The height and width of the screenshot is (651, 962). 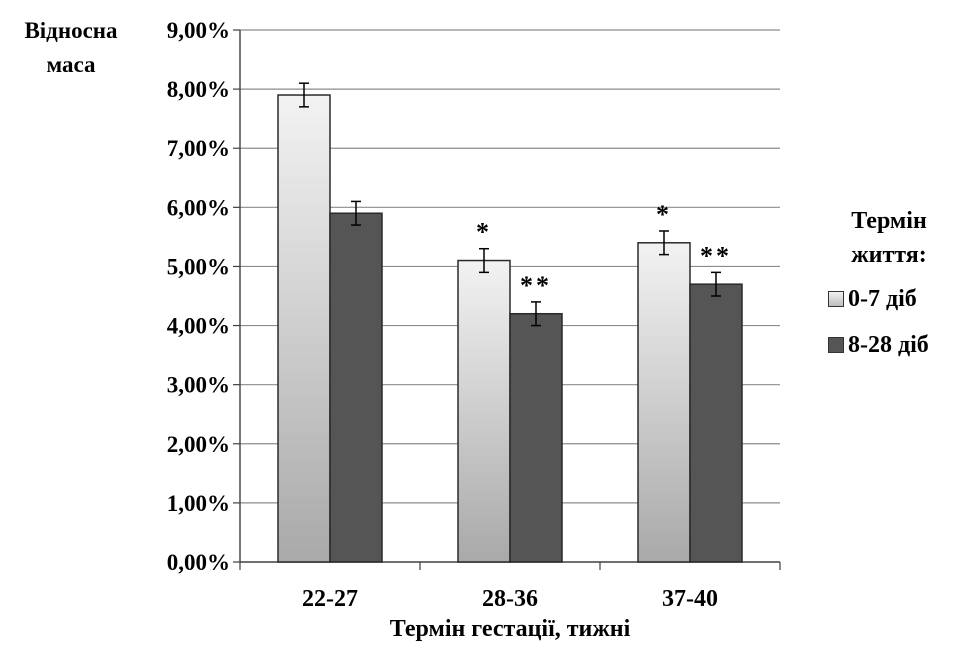 I want to click on y-axis-title: Відносна маса, so click(x=71, y=47).